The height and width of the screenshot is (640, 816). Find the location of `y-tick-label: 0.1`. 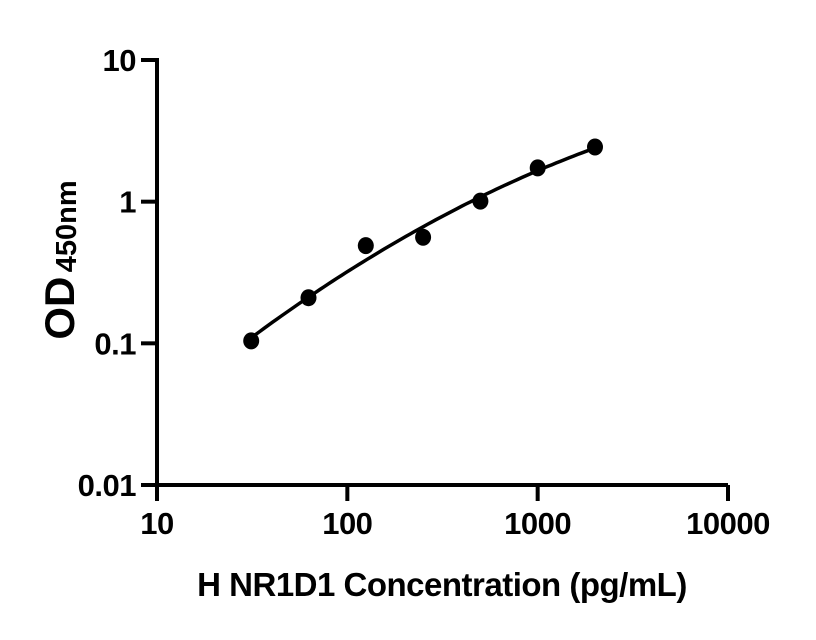

y-tick-label: 0.1 is located at coordinates (115, 343).